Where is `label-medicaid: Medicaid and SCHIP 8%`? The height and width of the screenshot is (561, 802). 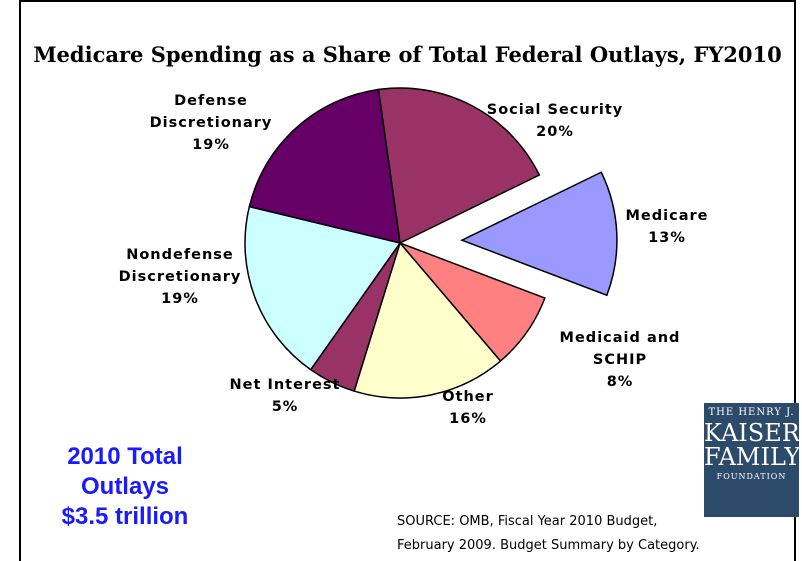
label-medicaid: Medicaid and SCHIP 8% is located at coordinates (620, 360).